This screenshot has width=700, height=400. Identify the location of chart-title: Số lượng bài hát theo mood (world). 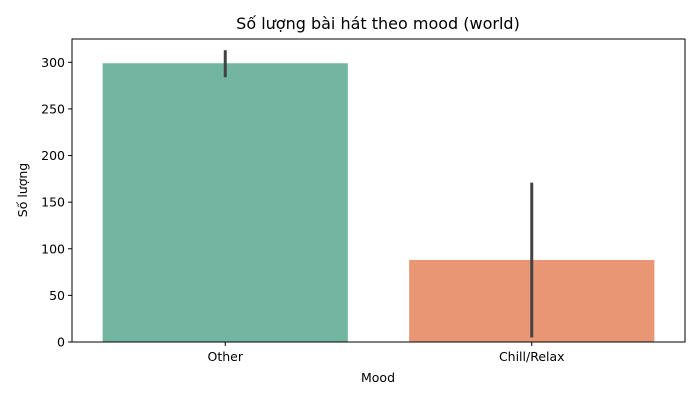
(378, 23).